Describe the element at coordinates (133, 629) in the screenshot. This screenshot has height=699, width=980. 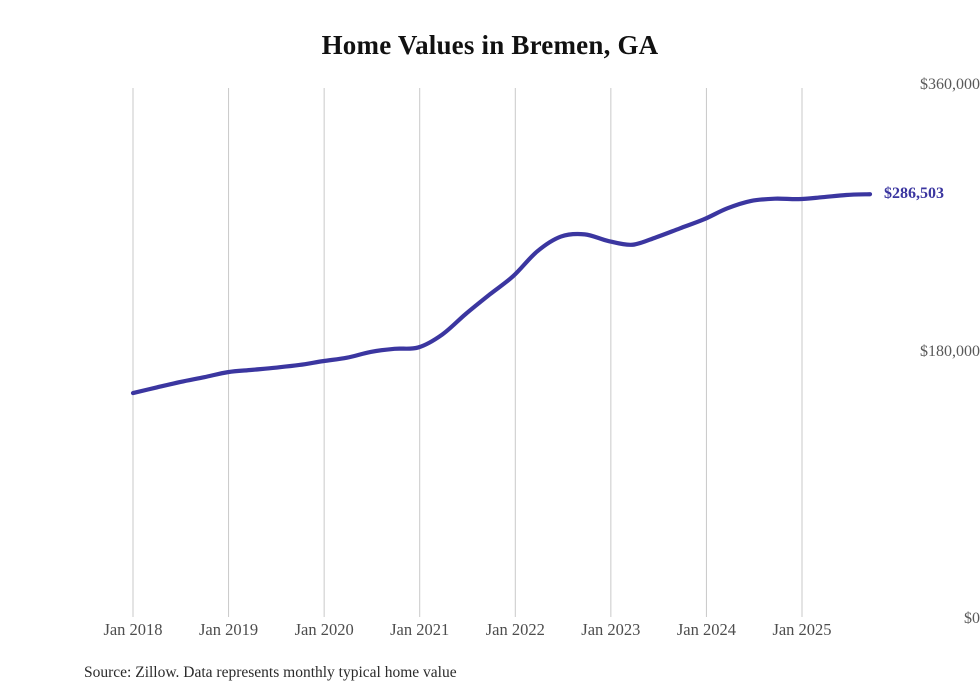
I see `x-axis-tick-jan-2018: Jan 2018` at that location.